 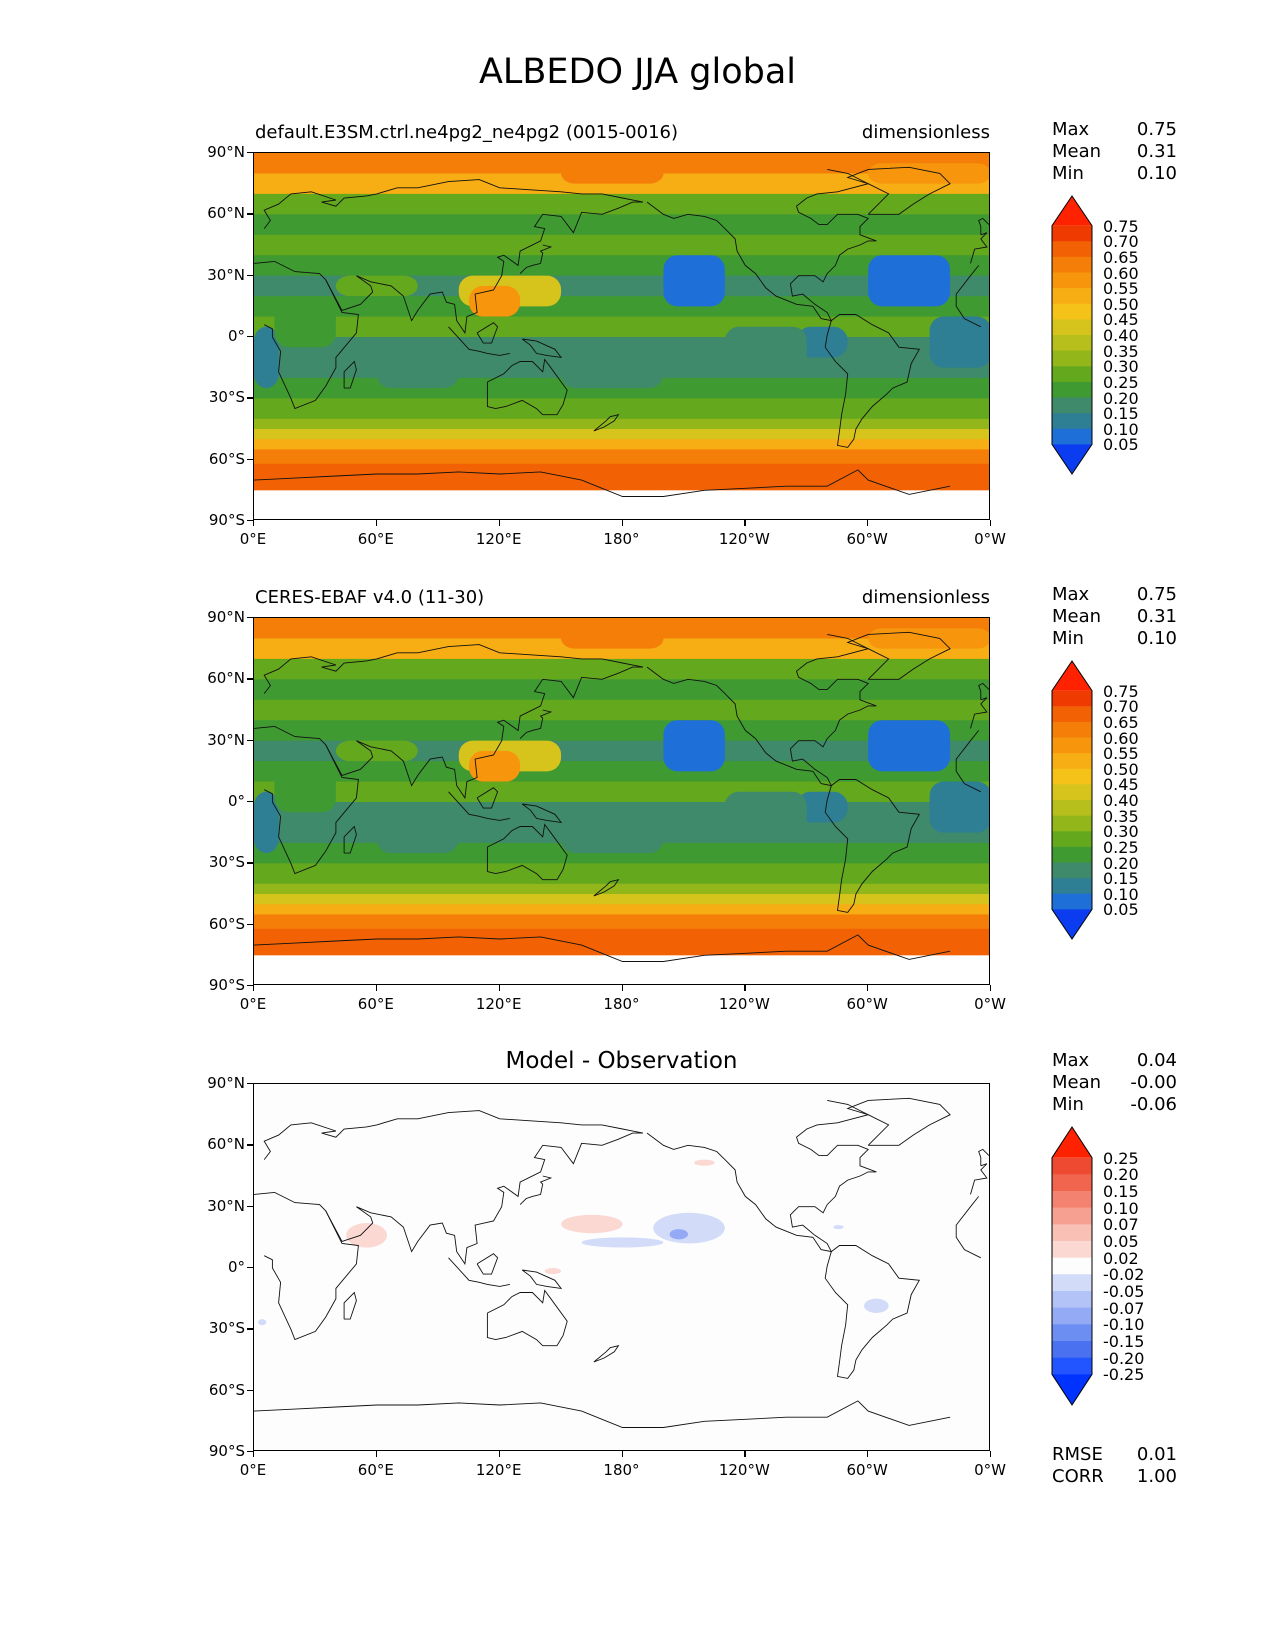 What do you see at coordinates (621, 504) in the screenshot?
I see `missing-data` at bounding box center [621, 504].